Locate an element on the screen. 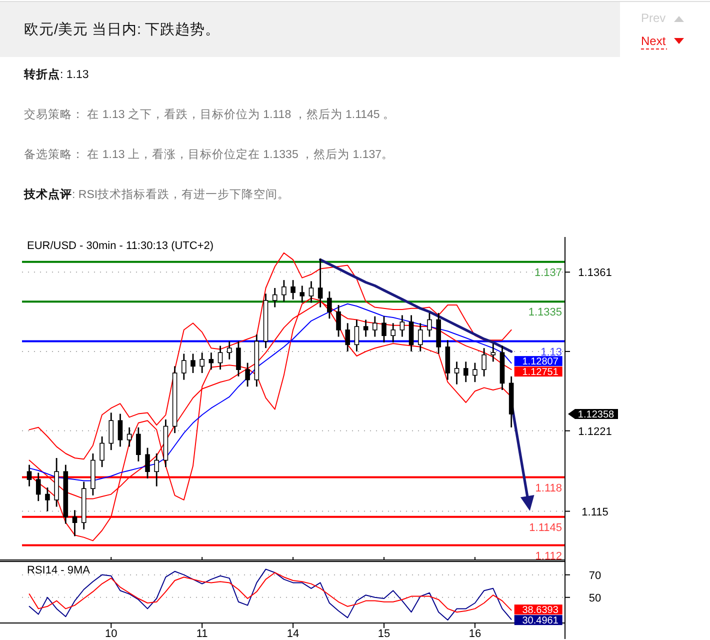  text: 1.12358 is located at coordinates (596, 415).